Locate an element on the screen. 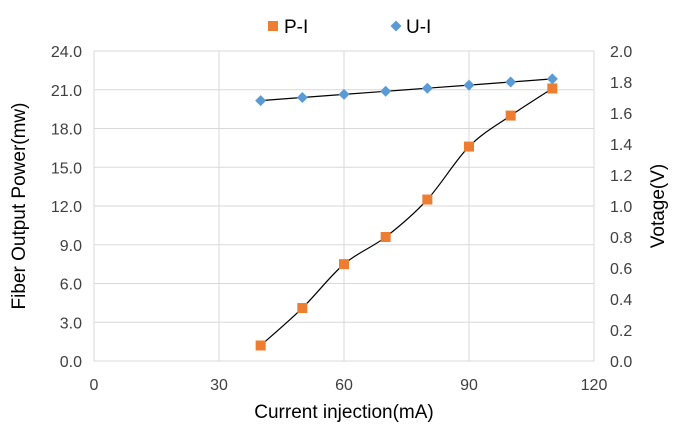 The height and width of the screenshot is (437, 684). legend-marker-p-i is located at coordinates (273, 26).